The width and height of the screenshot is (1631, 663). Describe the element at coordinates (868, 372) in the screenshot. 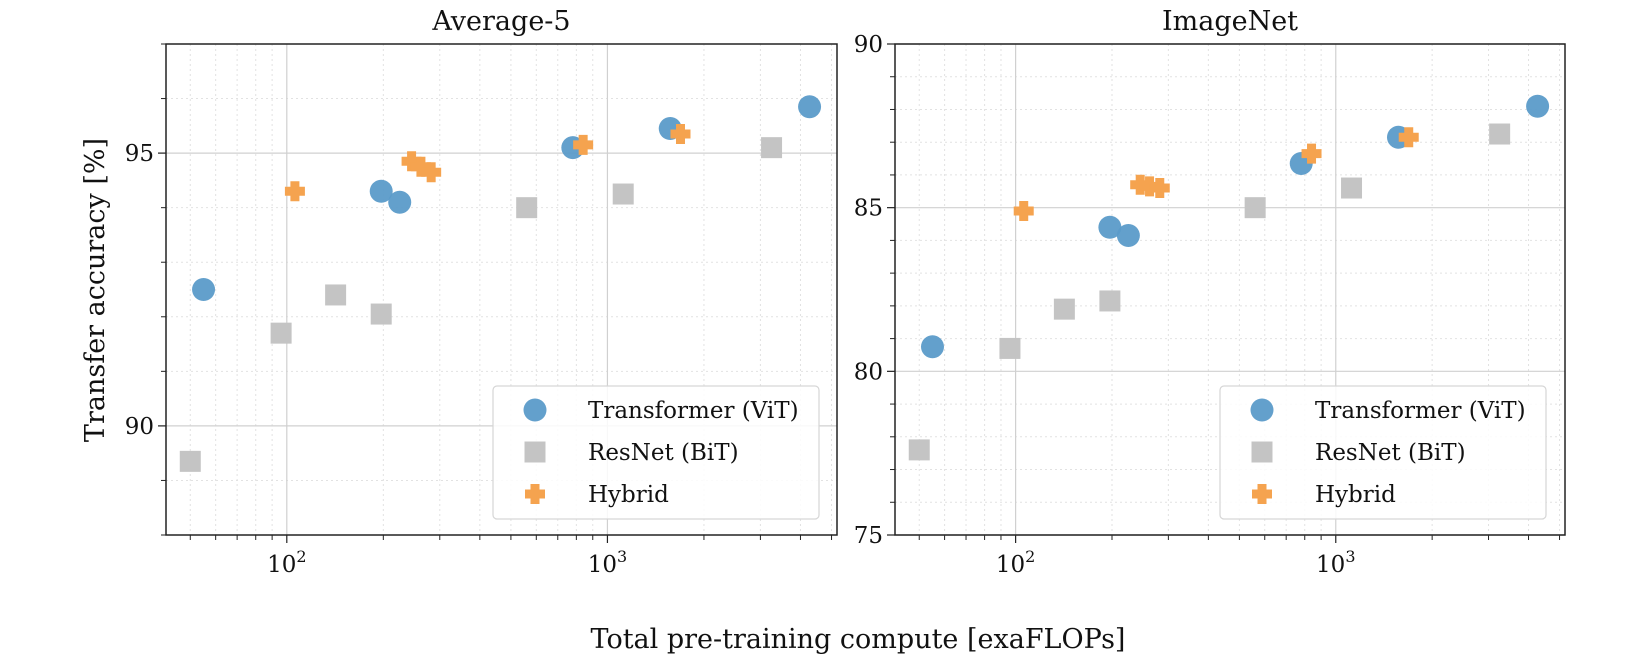

I see `y-tick-label: 80` at that location.